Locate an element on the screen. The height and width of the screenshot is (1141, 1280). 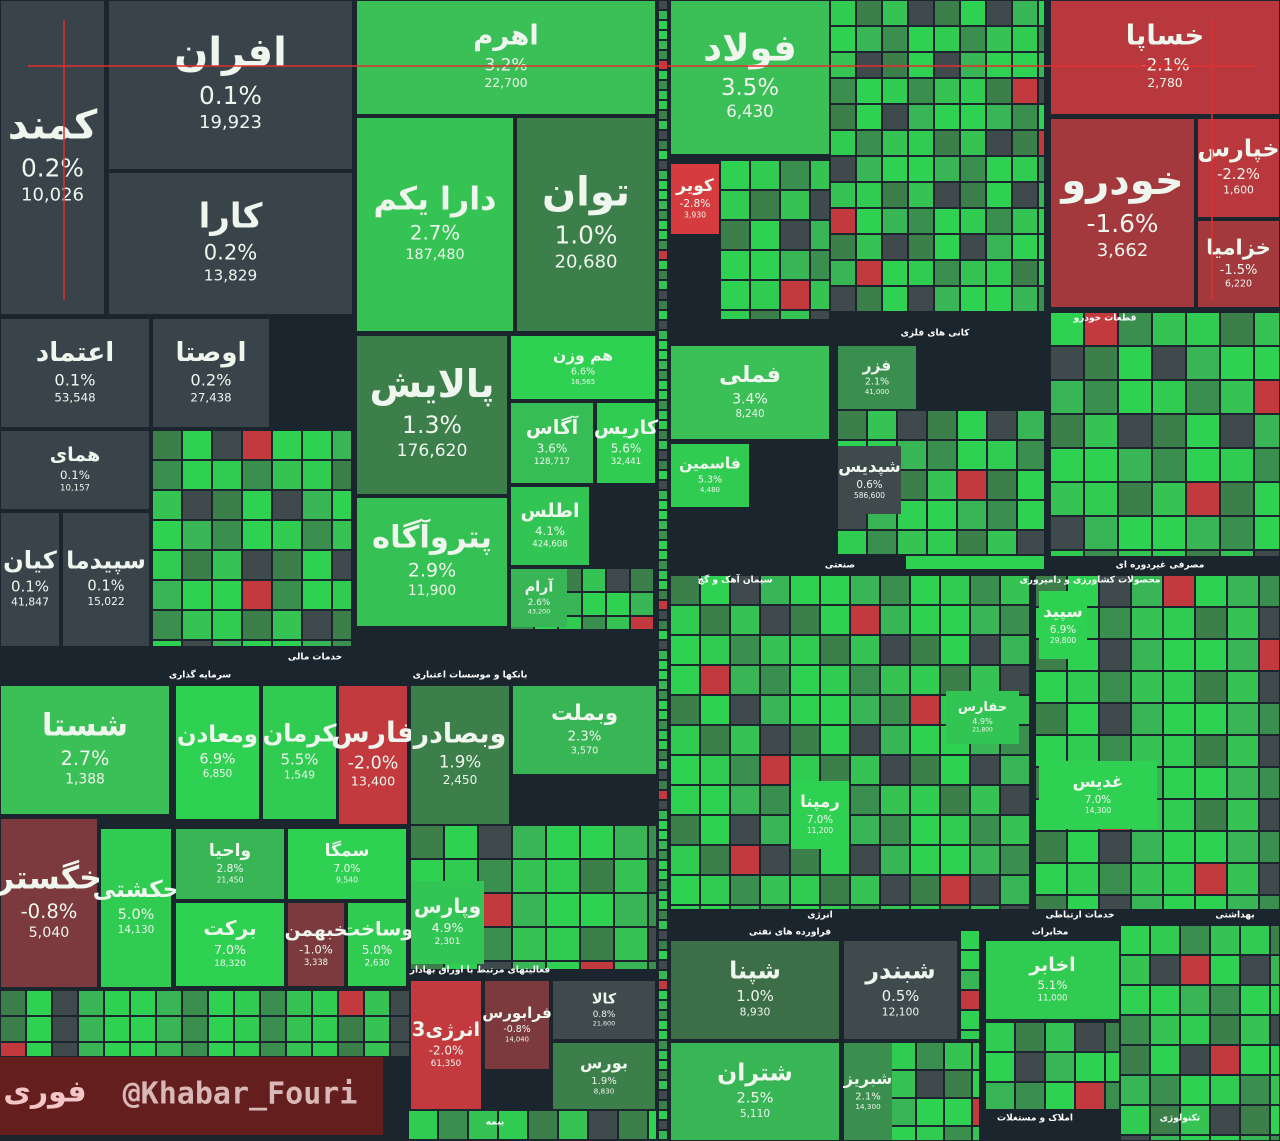
tile-change: 1.3% is located at coordinates (432, 425).